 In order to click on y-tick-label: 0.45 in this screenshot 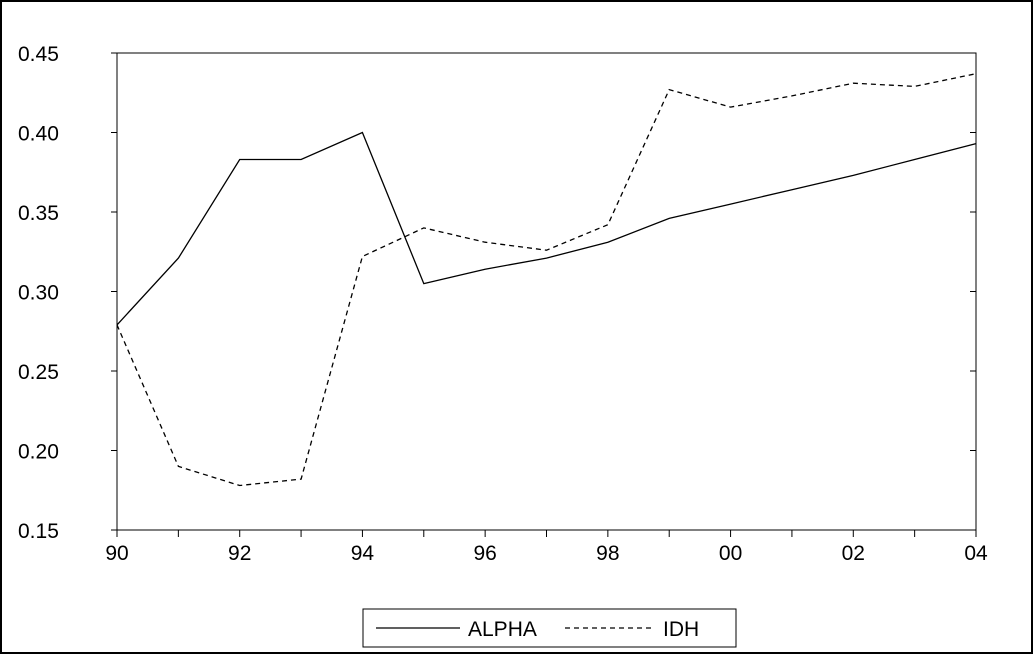, I will do `click(38, 54)`.